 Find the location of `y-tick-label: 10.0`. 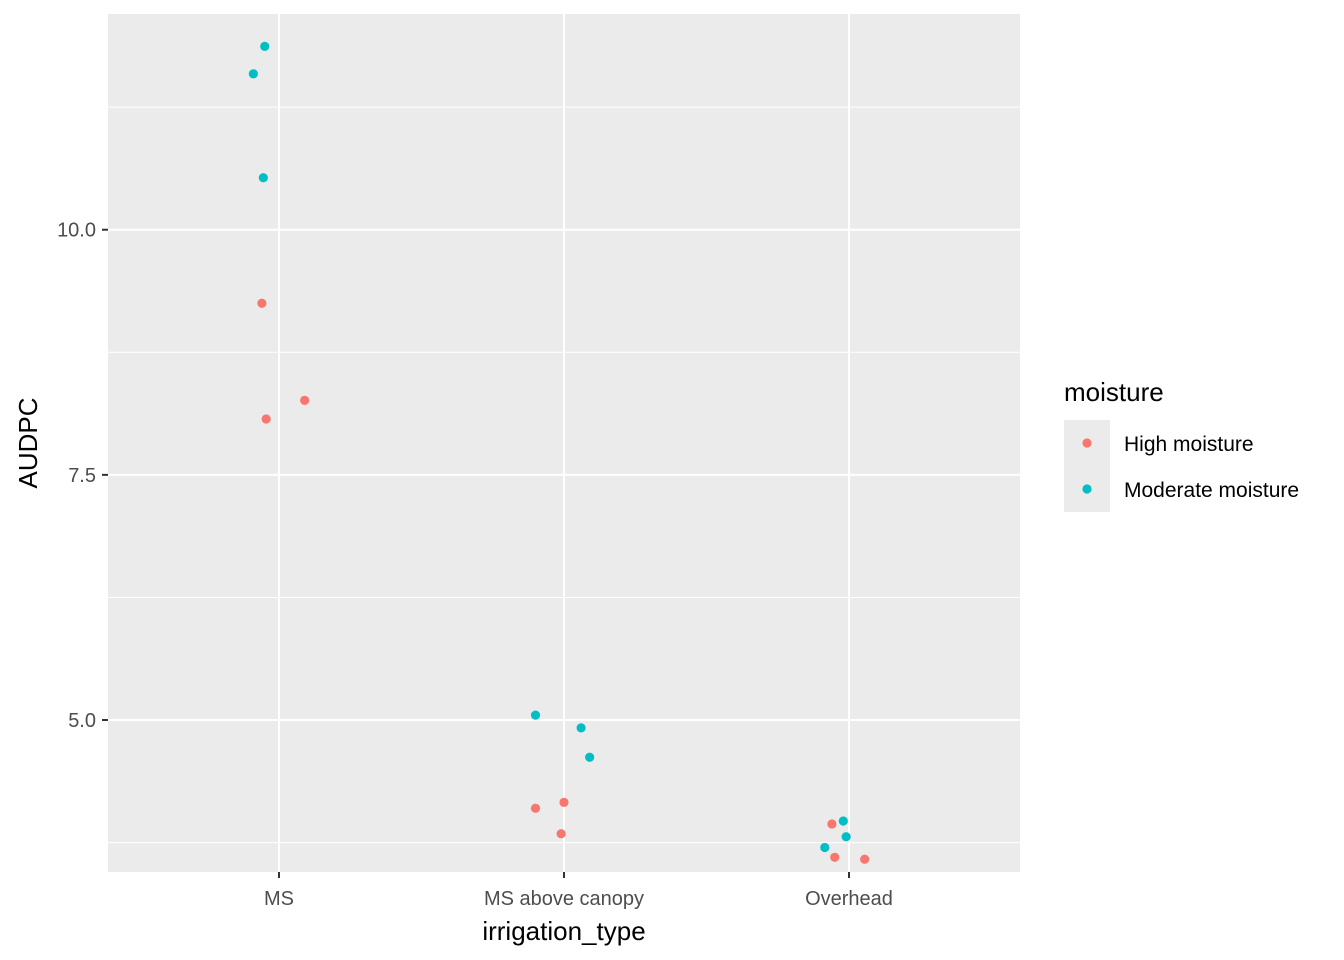

y-tick-label: 10.0 is located at coordinates (76, 231).